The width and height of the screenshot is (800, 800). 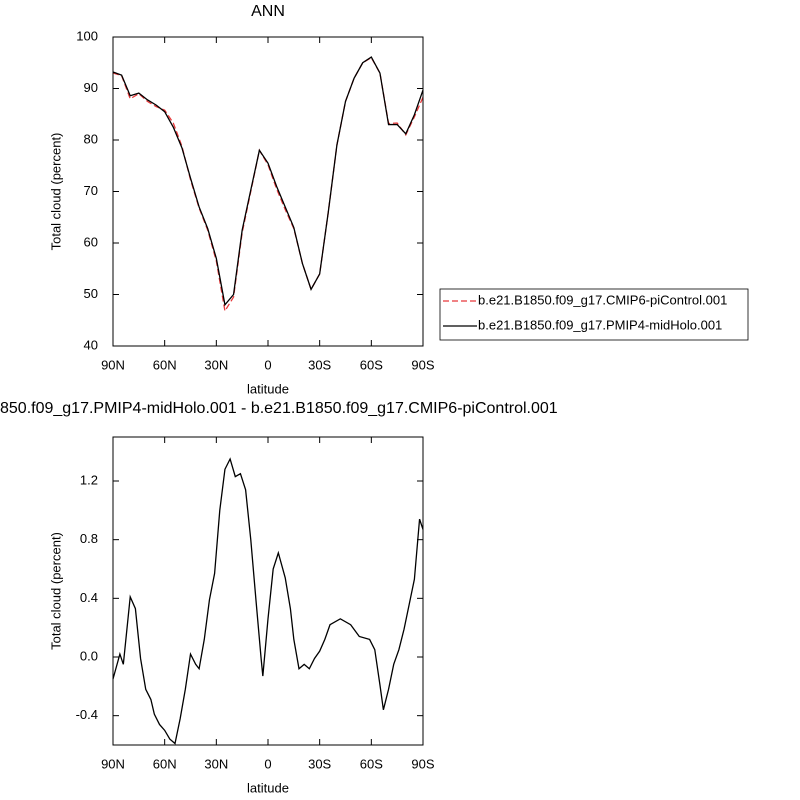 What do you see at coordinates (89, 479) in the screenshot?
I see `y-tick-label: 1.2` at bounding box center [89, 479].